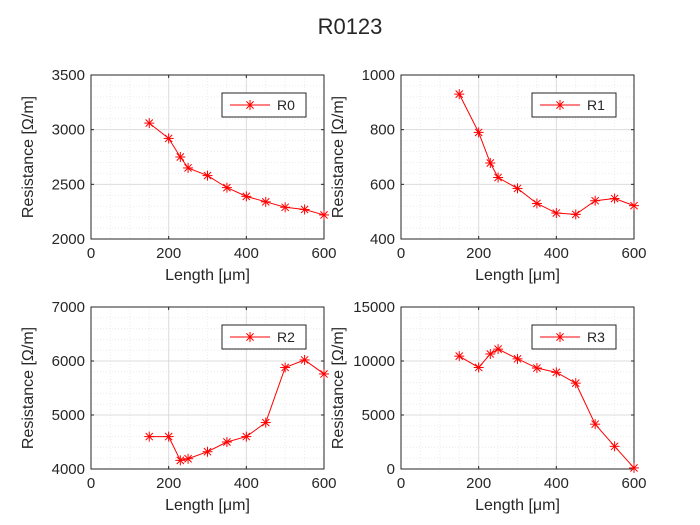 The image size is (700, 525). I want to click on y-tick-label: 800, so click(382, 130).